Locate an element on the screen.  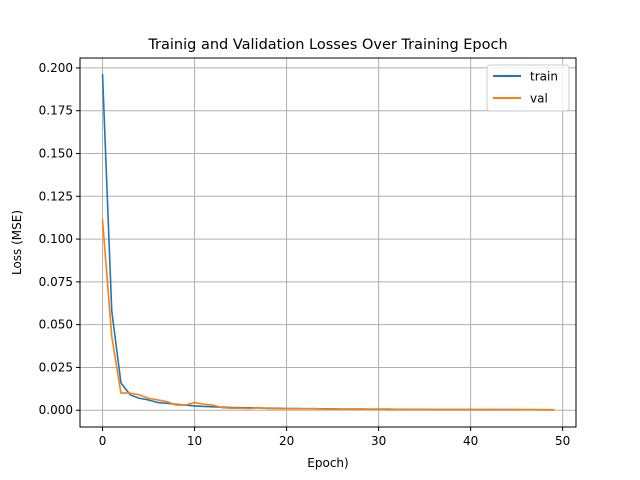
x-tick-label: 0 is located at coordinates (103, 441).